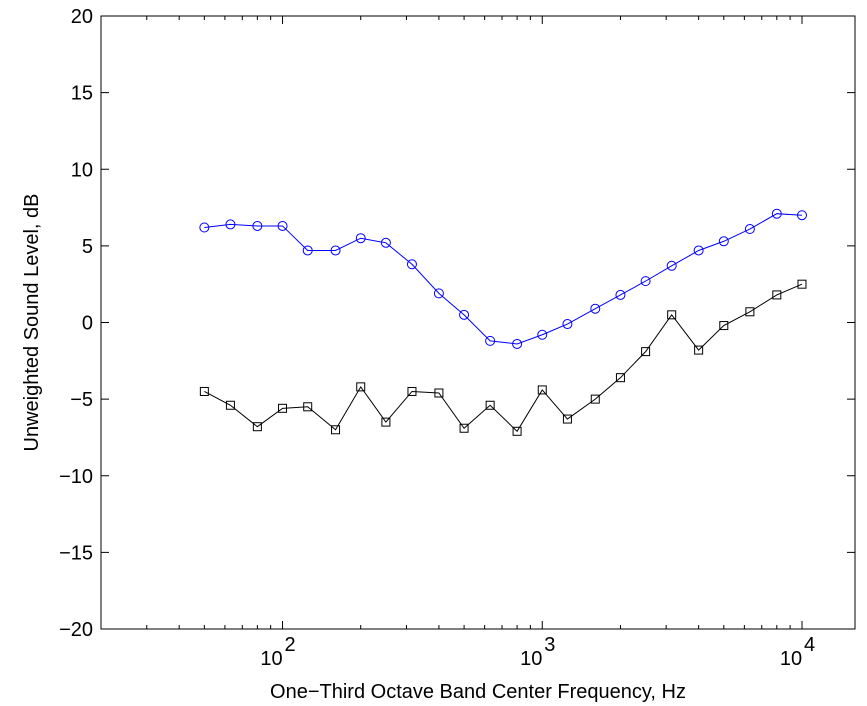 The image size is (867, 706). What do you see at coordinates (809, 645) in the screenshot?
I see `x-tick-exponent: 4` at bounding box center [809, 645].